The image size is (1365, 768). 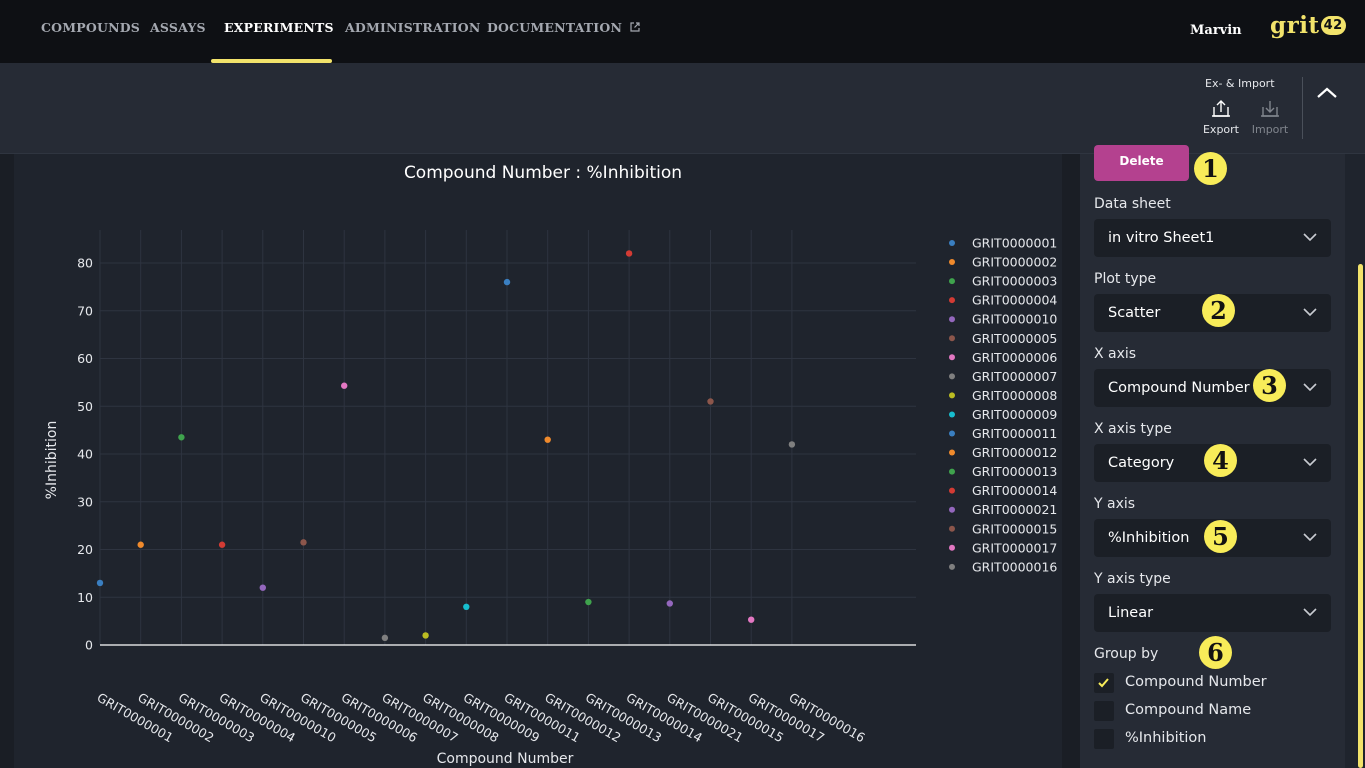 I want to click on nav-assays: ASSAYS, so click(x=178, y=27).